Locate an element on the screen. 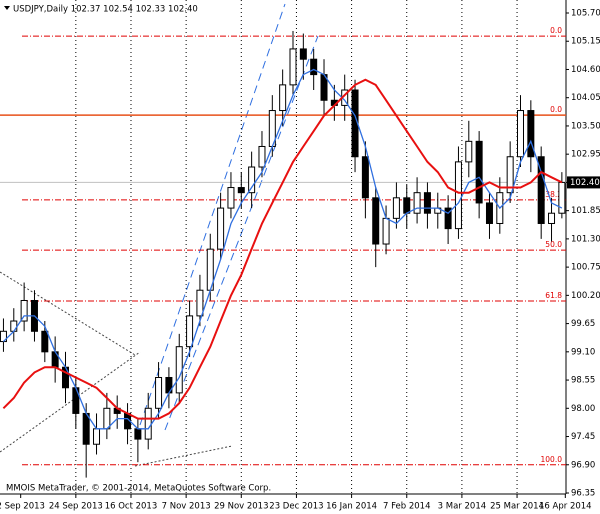  y-tick-label: 99.65 is located at coordinates (583, 324).